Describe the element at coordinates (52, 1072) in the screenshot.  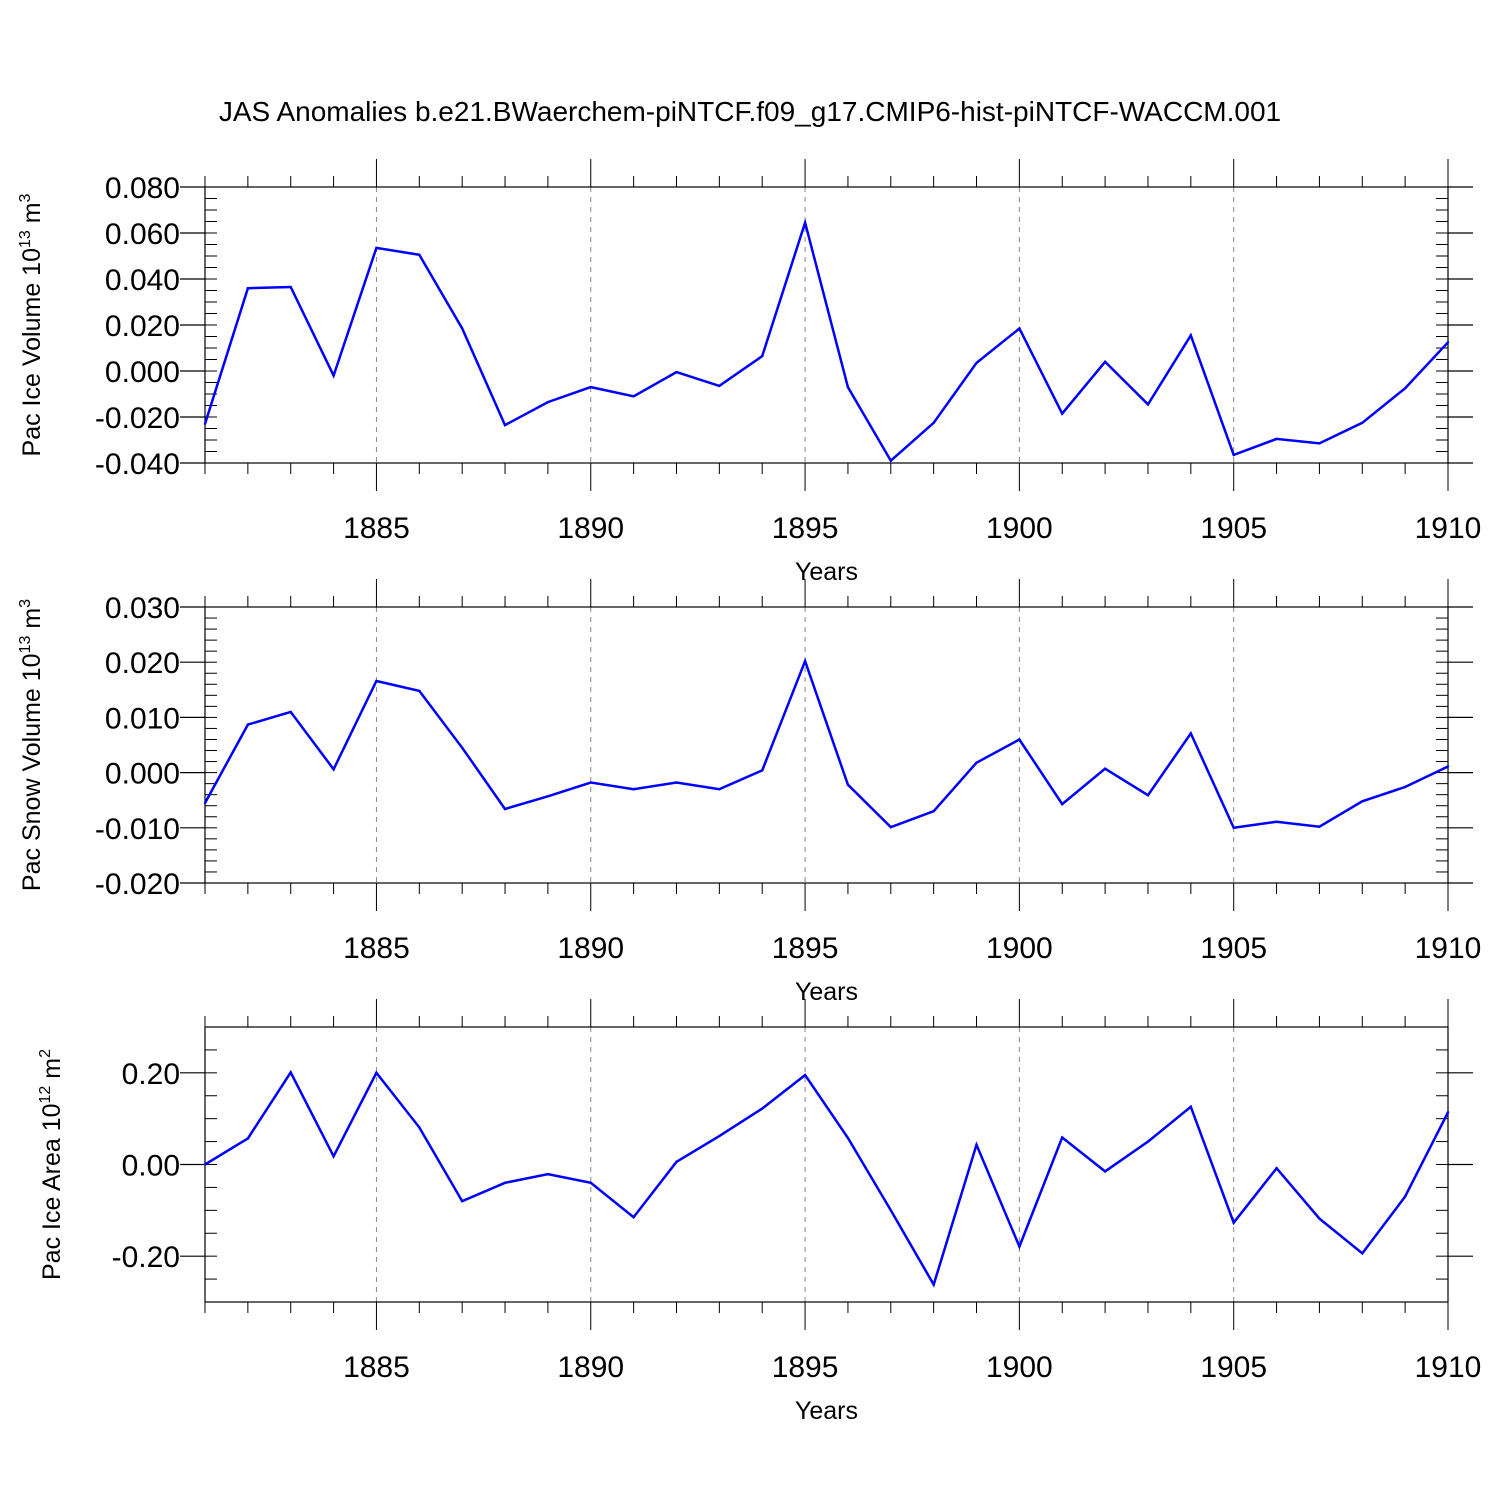
I see `y-axis-label-unit: m` at that location.